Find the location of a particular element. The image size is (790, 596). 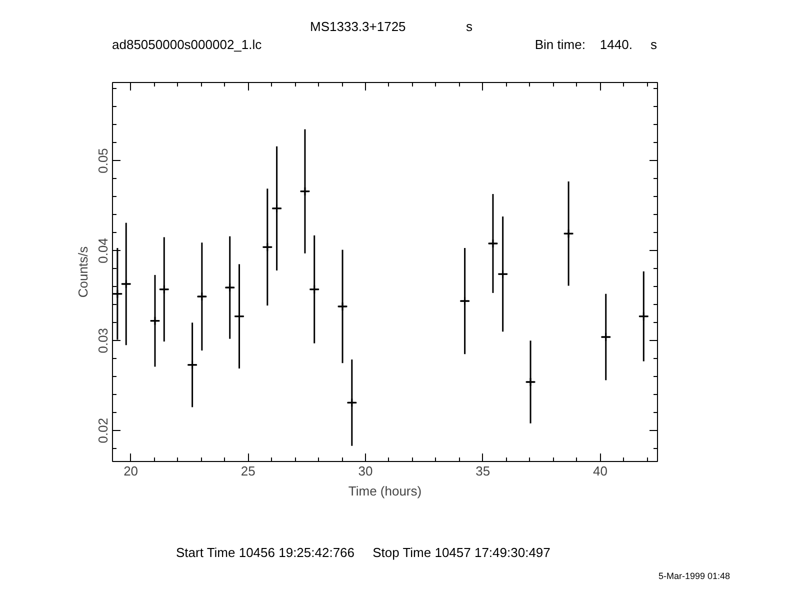

y-tick-label: 0.05 is located at coordinates (103, 161).